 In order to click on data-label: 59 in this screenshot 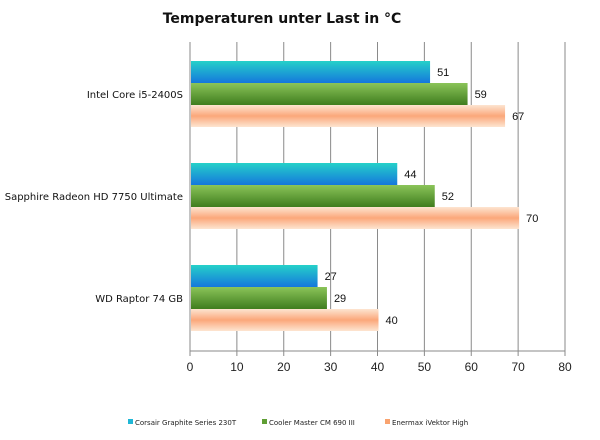, I will do `click(481, 95)`.